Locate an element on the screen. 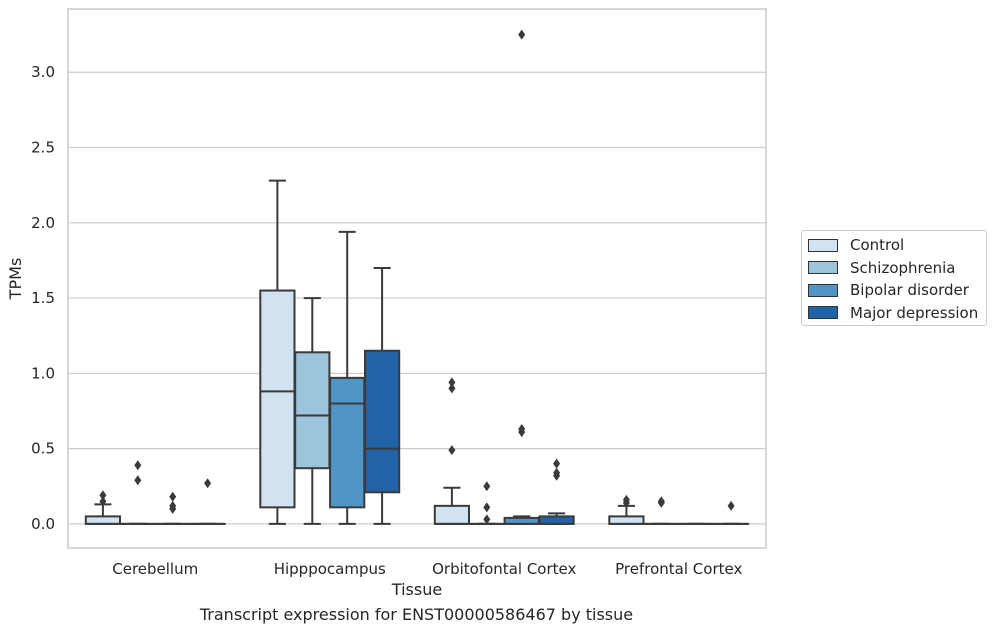 The image size is (997, 634). y-tick-label: 0.0 is located at coordinates (43, 524).